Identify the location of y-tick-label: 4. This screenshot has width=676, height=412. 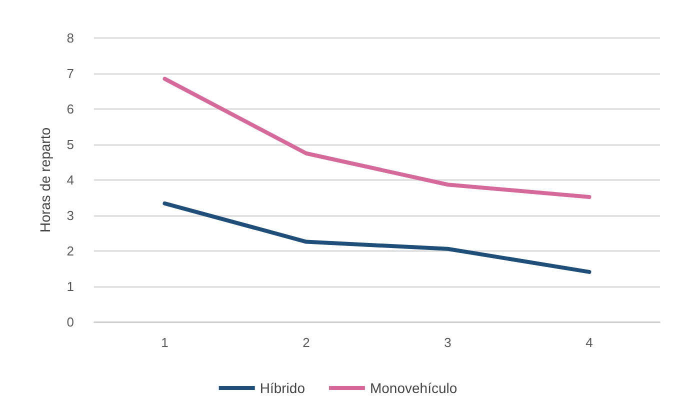
(70, 180).